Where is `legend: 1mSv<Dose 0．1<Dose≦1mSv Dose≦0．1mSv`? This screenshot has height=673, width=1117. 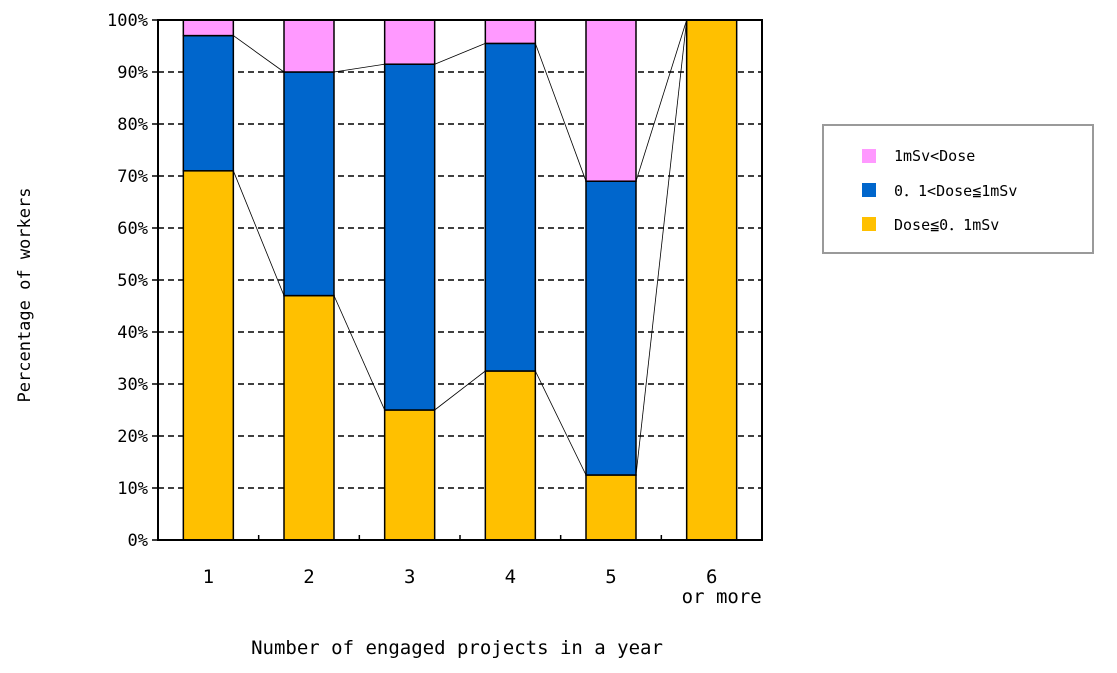 legend: 1mSv<Dose 0．1<Dose≦1mSv Dose≦0．1mSv is located at coordinates (958, 189).